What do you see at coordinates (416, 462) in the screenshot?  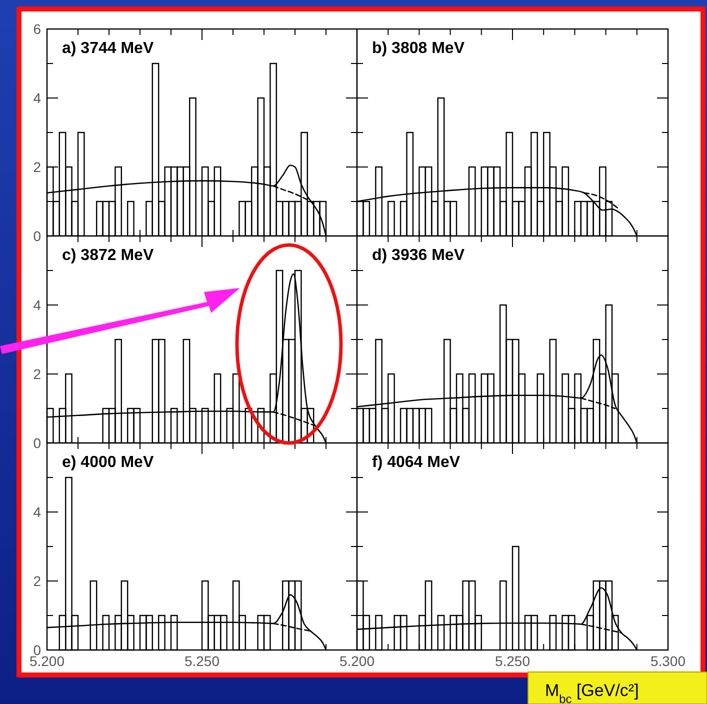 I see `text: f) 4064 MeV` at bounding box center [416, 462].